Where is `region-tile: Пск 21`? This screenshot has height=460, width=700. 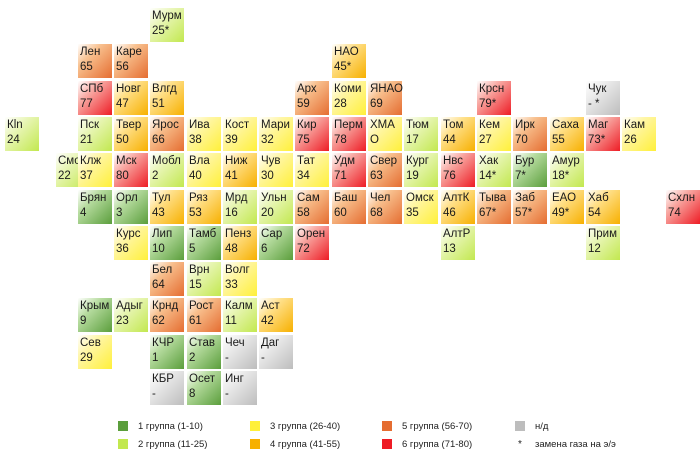 region-tile: Пск 21 is located at coordinates (95, 134).